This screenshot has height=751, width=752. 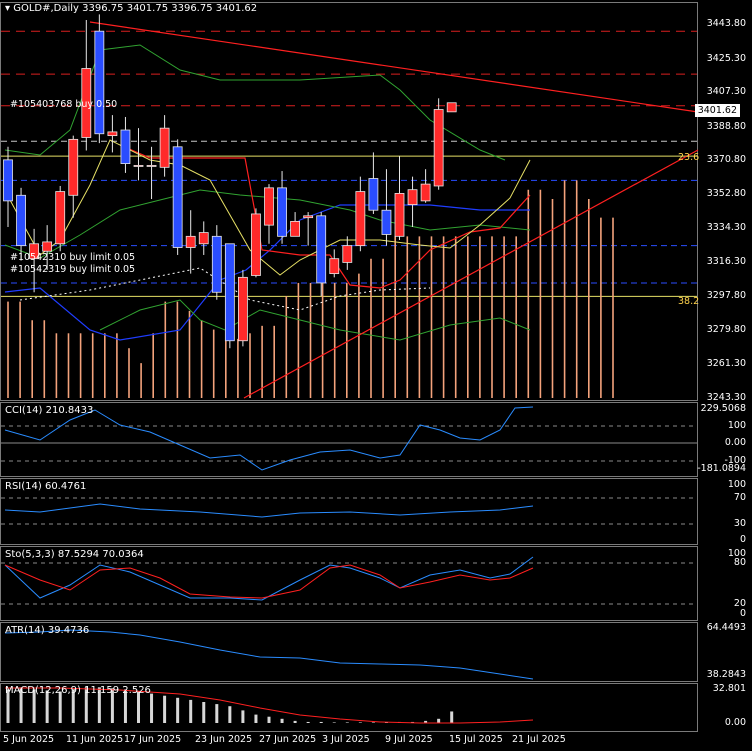 I want to click on yellow-tenkan-line, so click(x=270, y=207).